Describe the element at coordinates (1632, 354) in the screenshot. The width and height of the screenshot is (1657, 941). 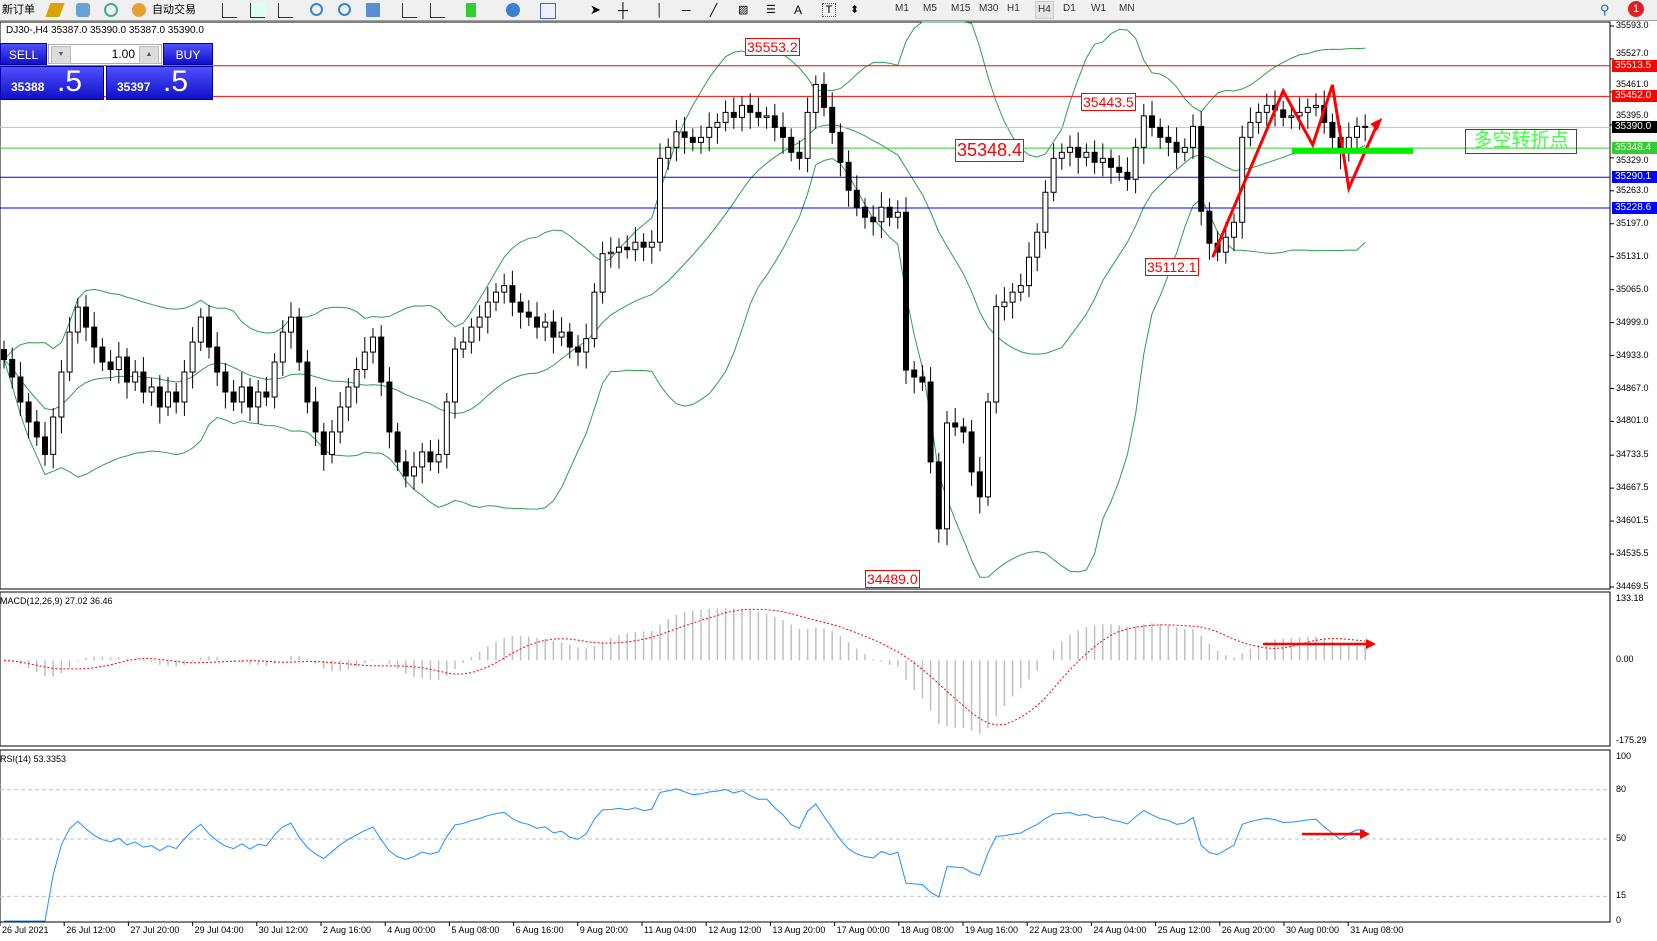
I see `price-tick-label: 34933.0` at that location.